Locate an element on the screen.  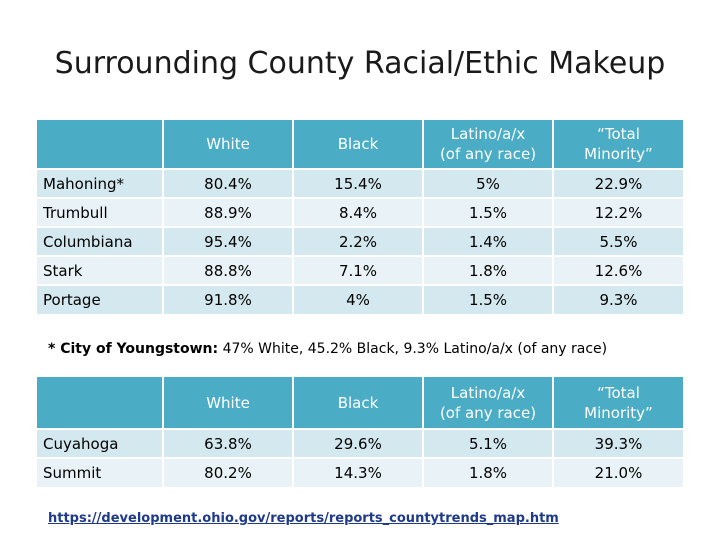
latino-value: 5% is located at coordinates (488, 183).